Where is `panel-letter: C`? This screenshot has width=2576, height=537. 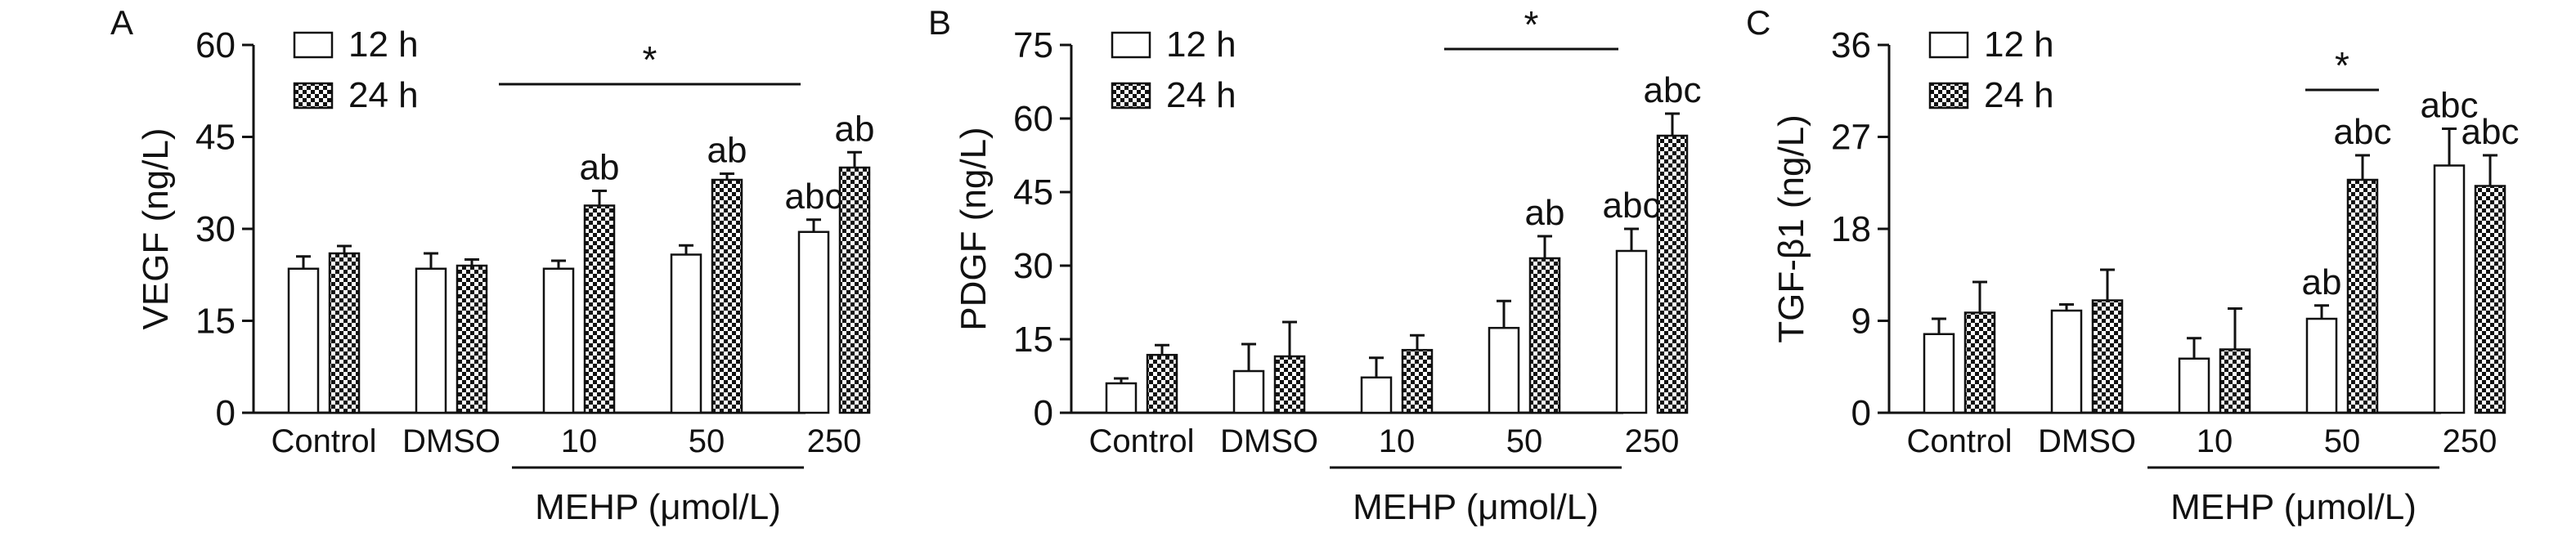
panel-letter: C is located at coordinates (1758, 22).